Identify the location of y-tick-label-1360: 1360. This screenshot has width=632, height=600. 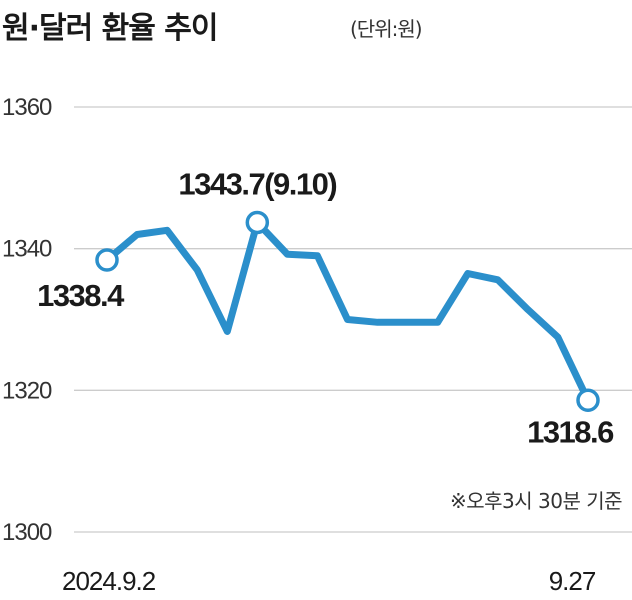
(27, 107).